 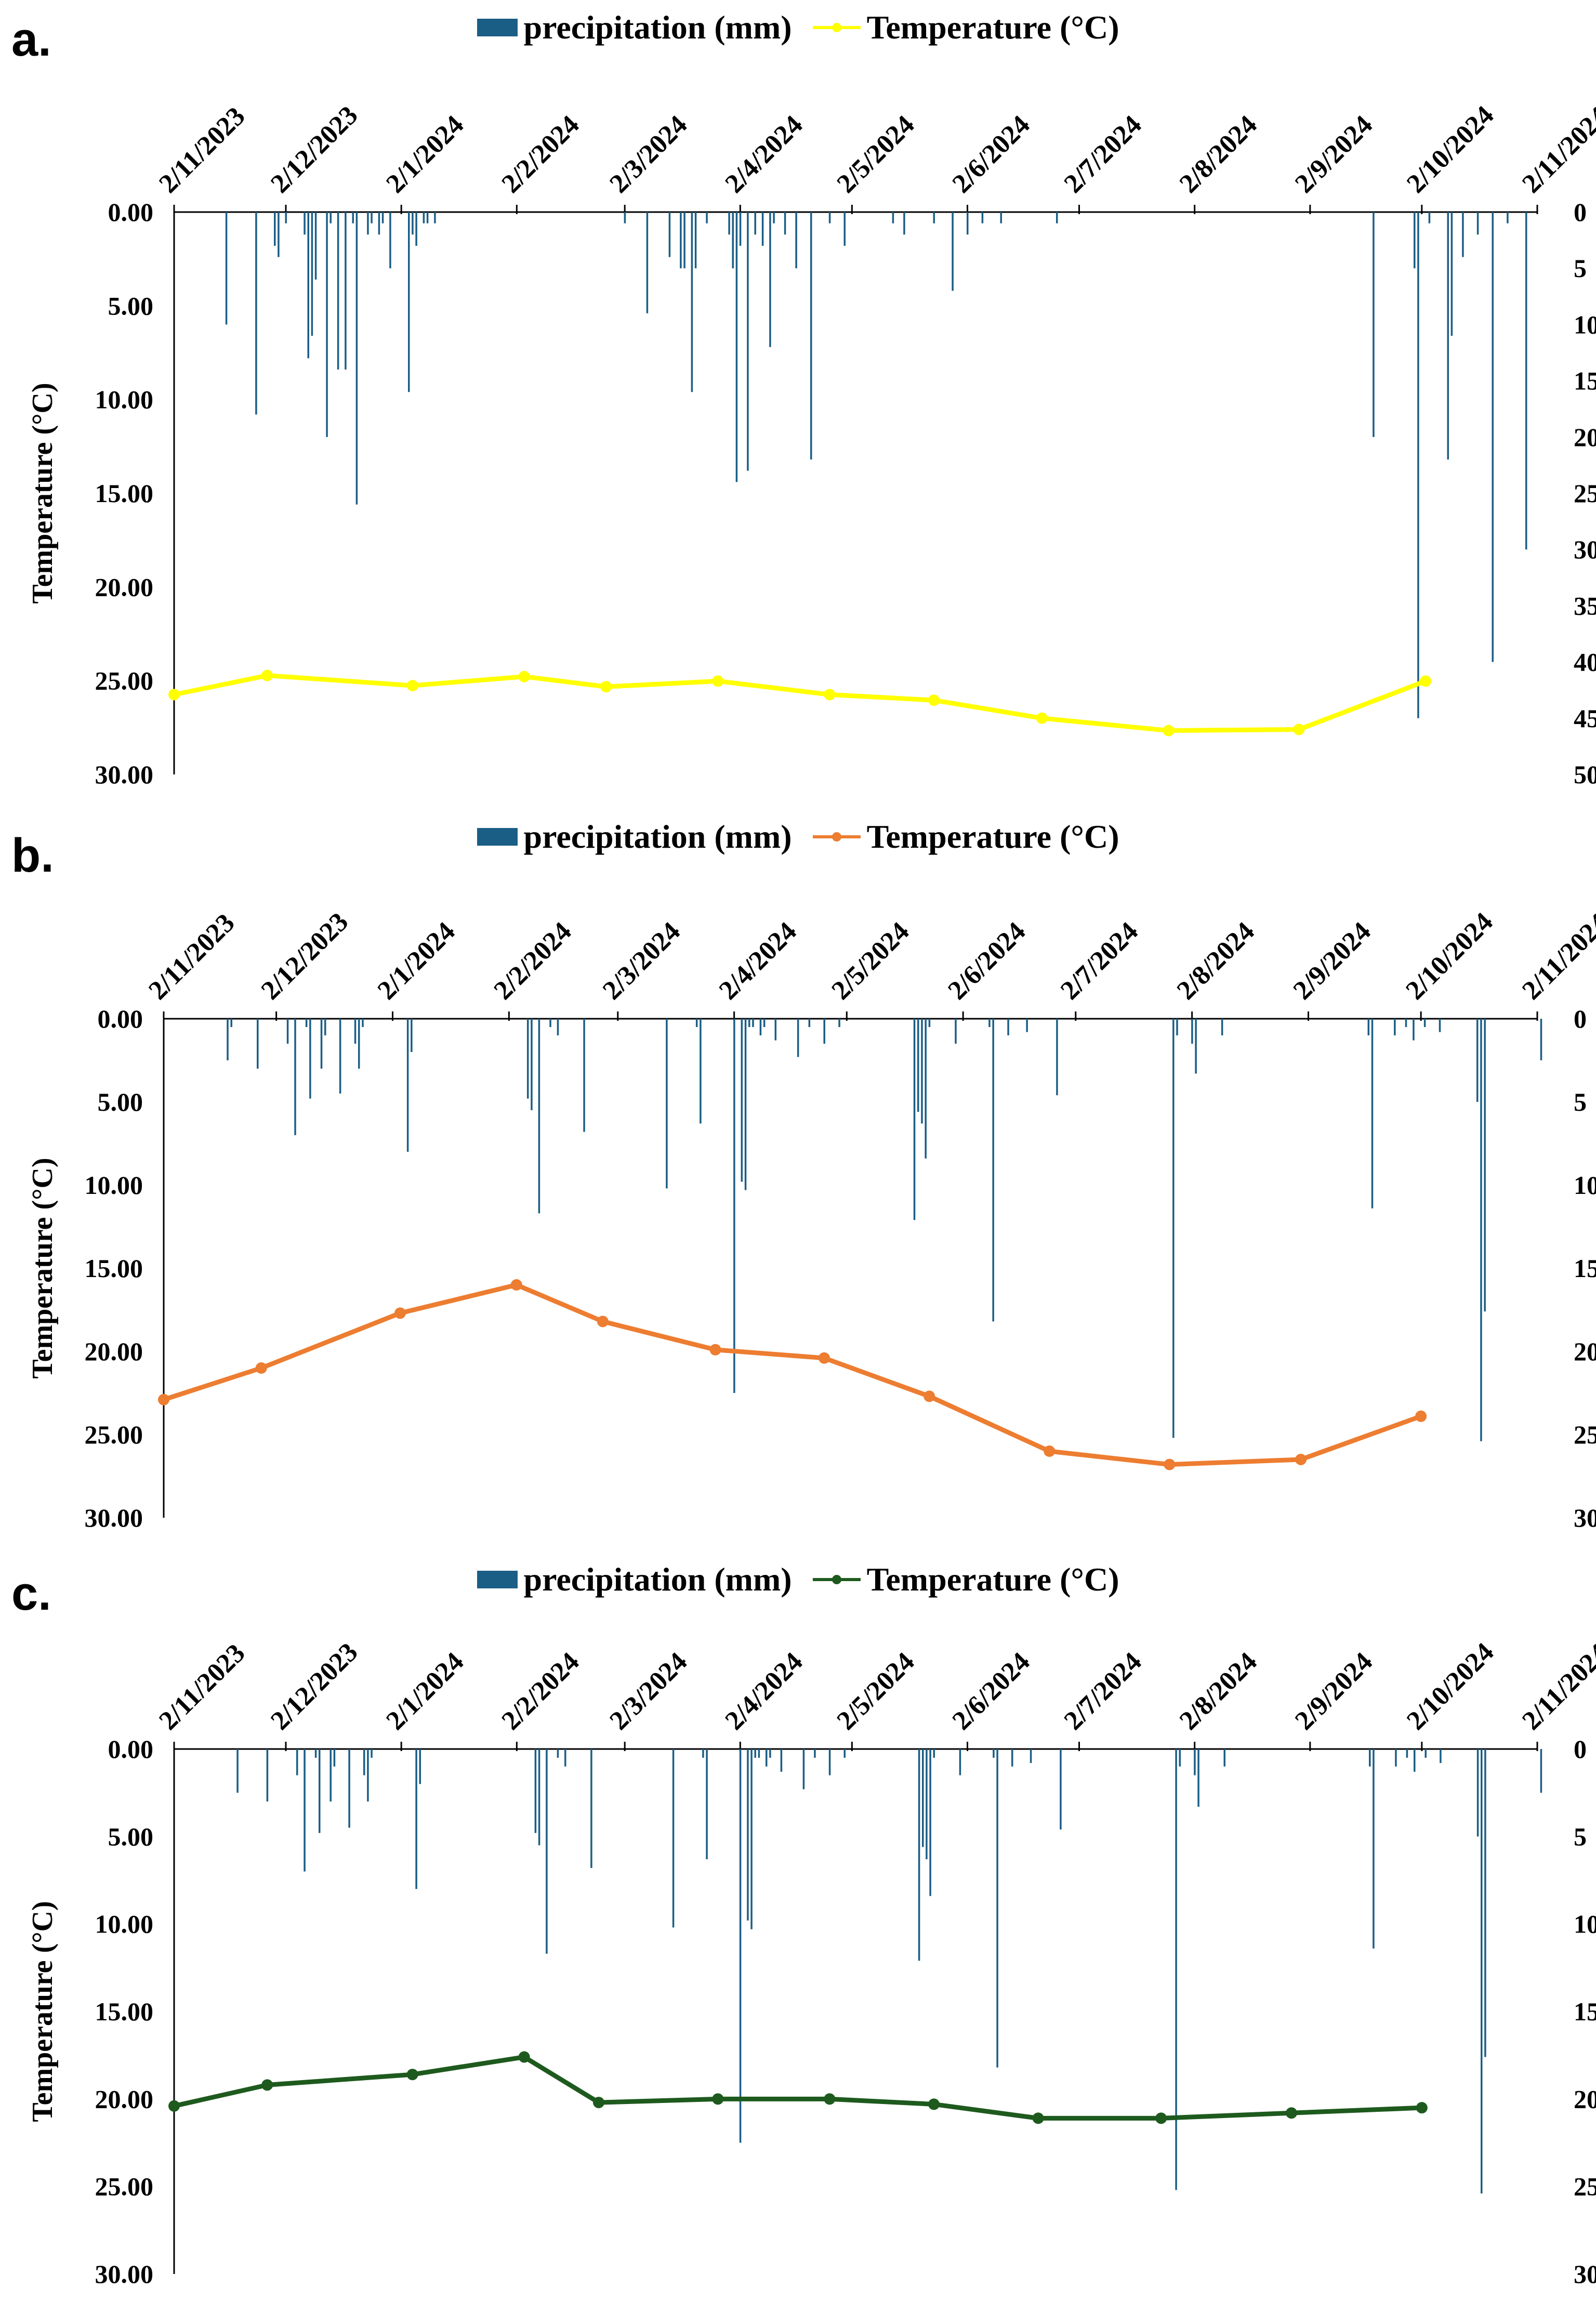 I want to click on legend-label-temperature: Temperature (°C), so click(x=993, y=27).